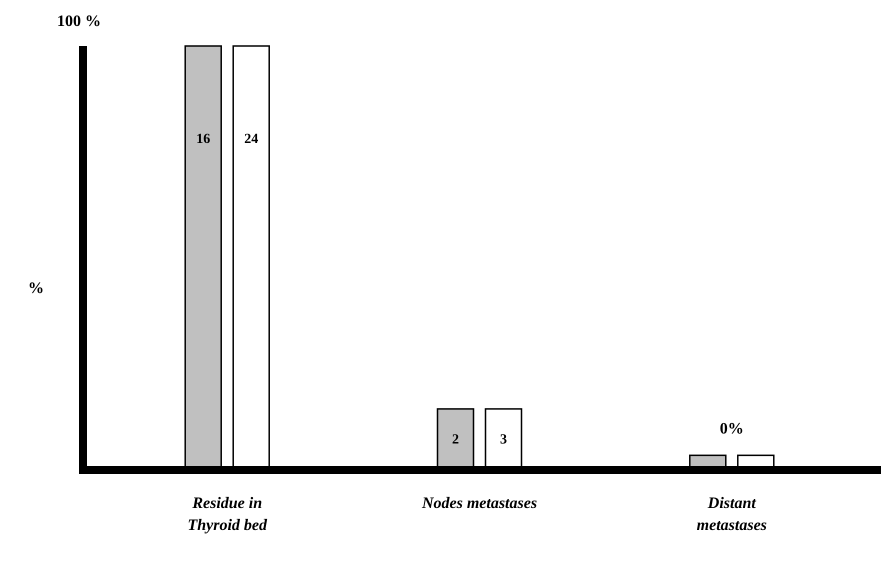  What do you see at coordinates (36, 288) in the screenshot?
I see `y-axis-title: %` at bounding box center [36, 288].